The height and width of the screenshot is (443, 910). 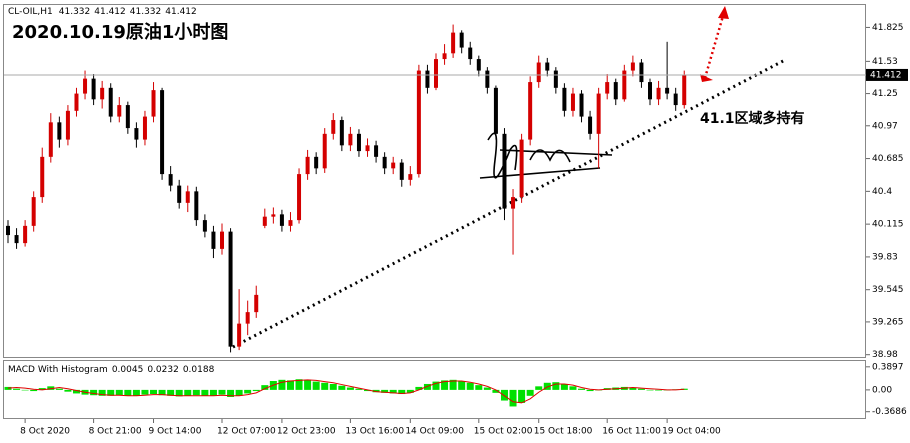 I want to click on x-tick-label: 14 Oct 09:00, so click(x=434, y=432).